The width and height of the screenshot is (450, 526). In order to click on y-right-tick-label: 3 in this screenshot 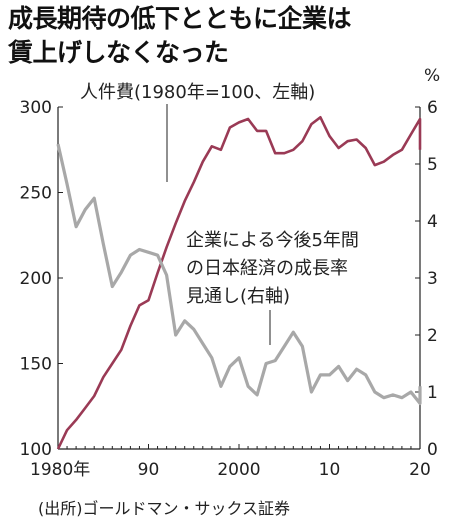, I will do `click(432, 279)`.